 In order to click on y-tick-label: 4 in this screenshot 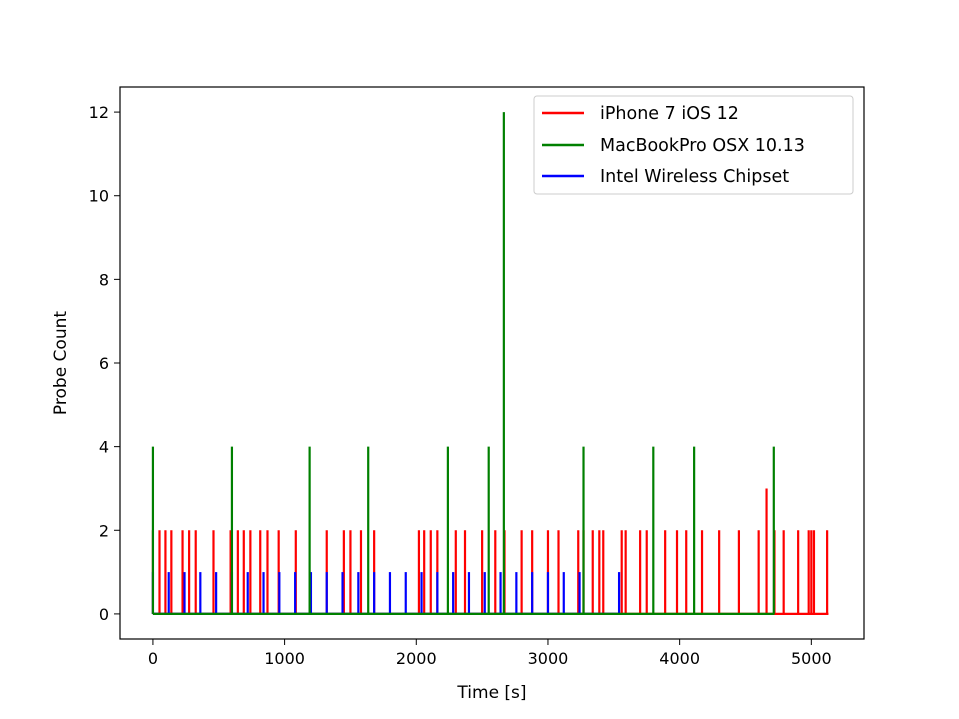, I will do `click(104, 447)`.